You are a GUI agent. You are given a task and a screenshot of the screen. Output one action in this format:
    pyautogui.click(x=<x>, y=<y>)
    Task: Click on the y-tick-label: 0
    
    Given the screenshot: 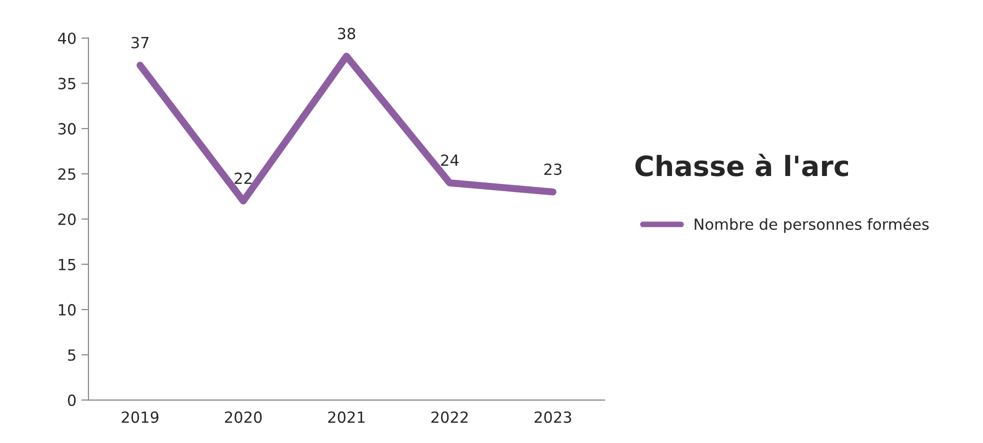 What is the action you would take?
    pyautogui.click(x=72, y=400)
    